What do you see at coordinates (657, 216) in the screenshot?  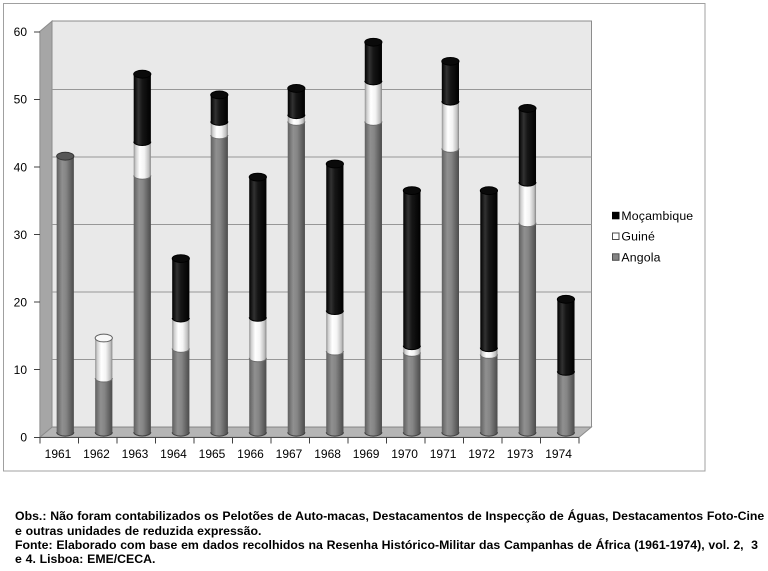 I see `svg-text: Moçambique` at bounding box center [657, 216].